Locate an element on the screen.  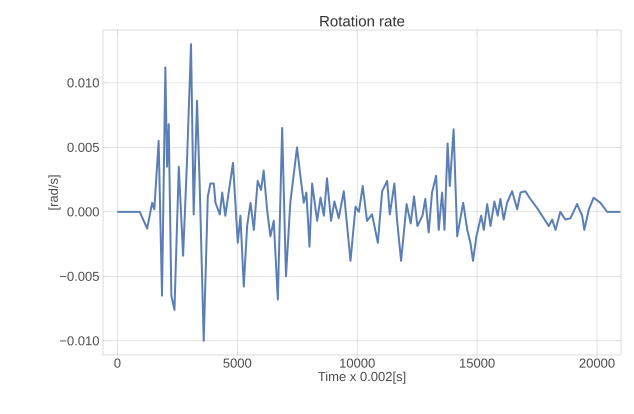
x-tick-label: 20000 is located at coordinates (597, 363).